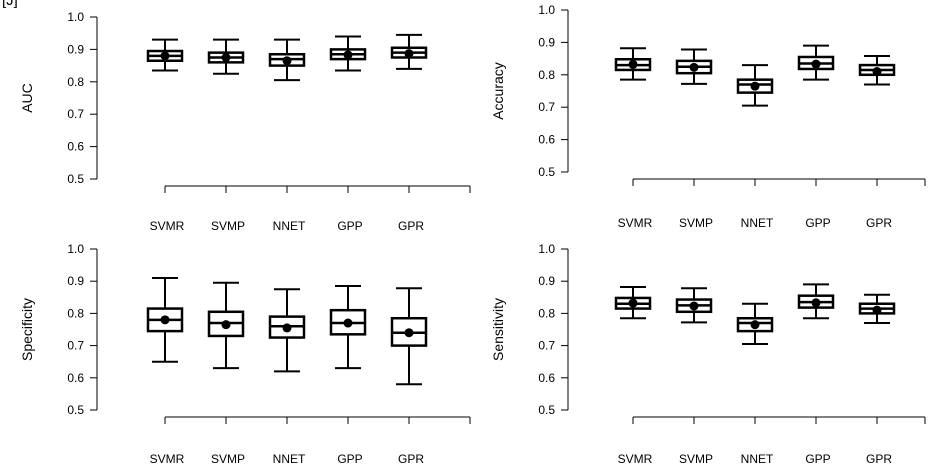 The image size is (936, 475). What do you see at coordinates (498, 329) in the screenshot?
I see `y-axis-title: Sensitivity` at bounding box center [498, 329].